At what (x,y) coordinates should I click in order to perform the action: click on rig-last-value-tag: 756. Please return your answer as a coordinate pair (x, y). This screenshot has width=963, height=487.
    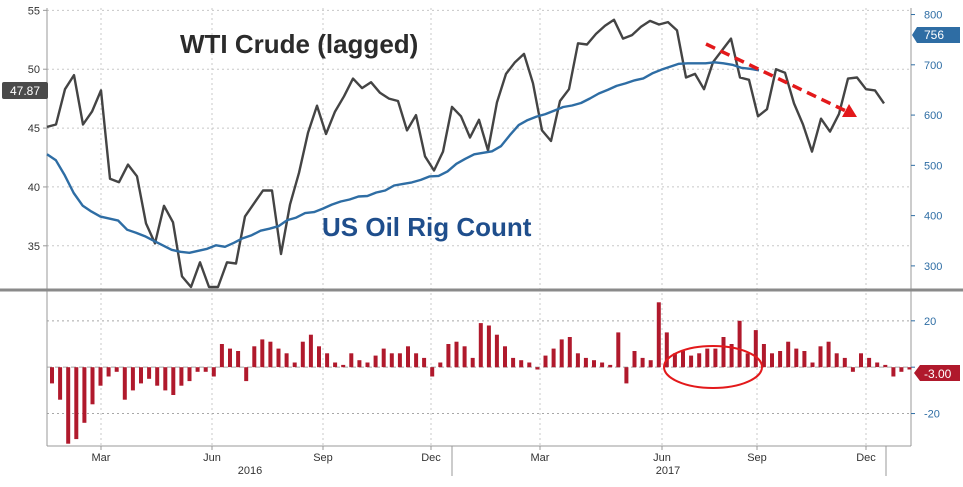
    Looking at the image, I should click on (936, 35).